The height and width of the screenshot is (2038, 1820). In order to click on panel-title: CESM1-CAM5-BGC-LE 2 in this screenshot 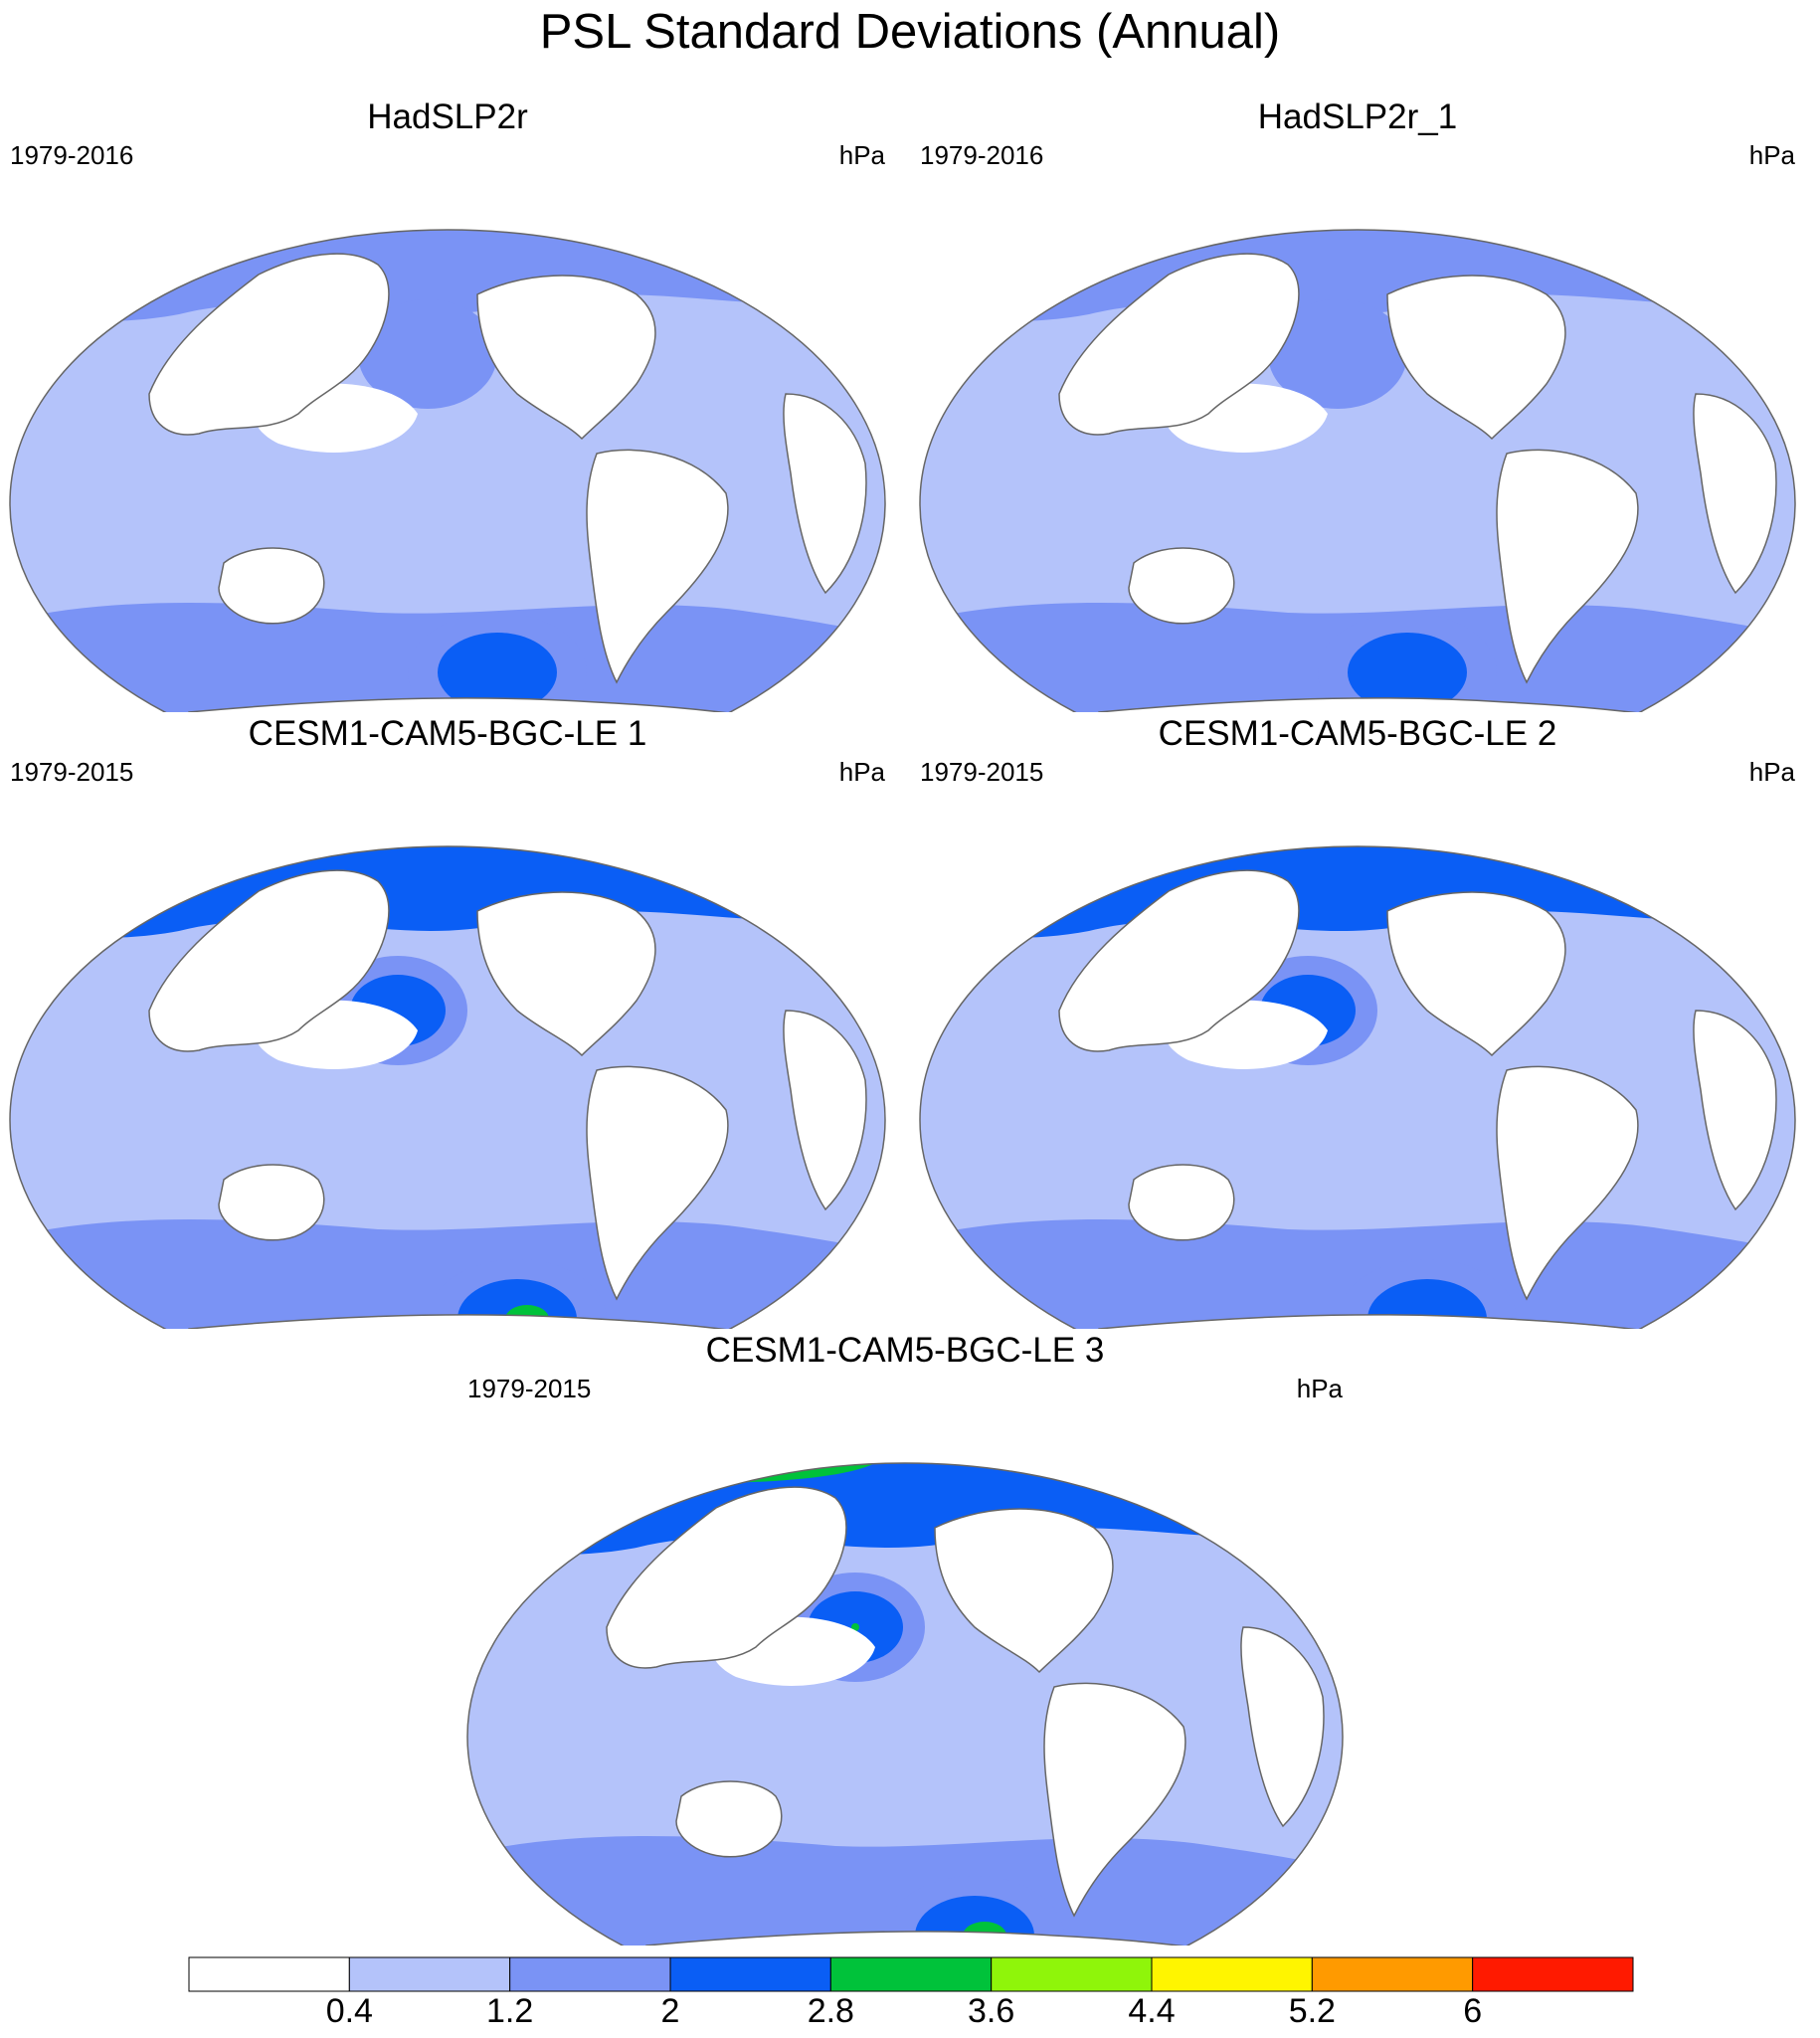, I will do `click(1357, 733)`.